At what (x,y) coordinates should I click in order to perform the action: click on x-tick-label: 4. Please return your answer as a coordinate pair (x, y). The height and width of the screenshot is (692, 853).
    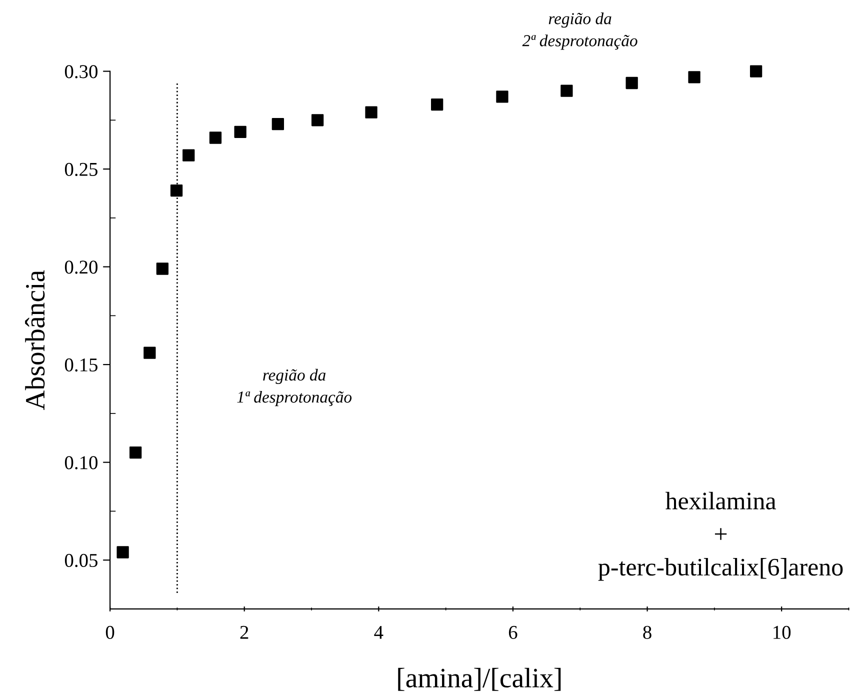
    Looking at the image, I should click on (379, 632).